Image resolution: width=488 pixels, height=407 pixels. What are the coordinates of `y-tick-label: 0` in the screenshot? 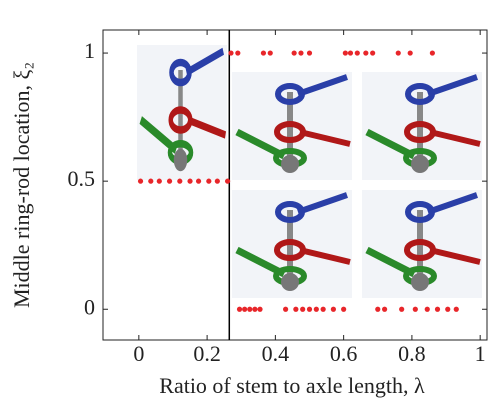 It's located at (89, 306).